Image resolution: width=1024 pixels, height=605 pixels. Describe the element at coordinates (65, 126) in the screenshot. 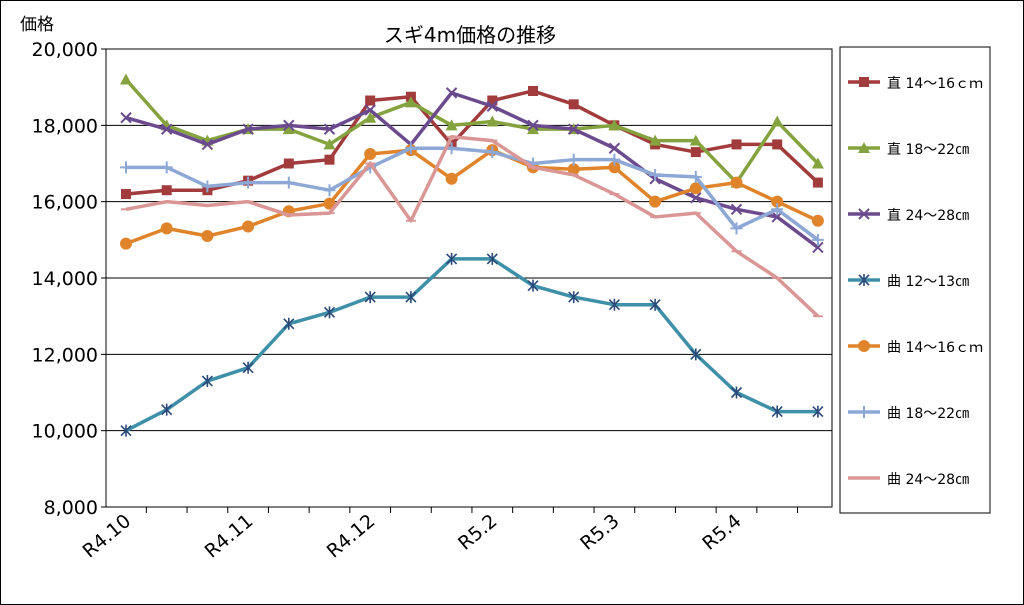

I see `y-tick-label: 18,000` at that location.